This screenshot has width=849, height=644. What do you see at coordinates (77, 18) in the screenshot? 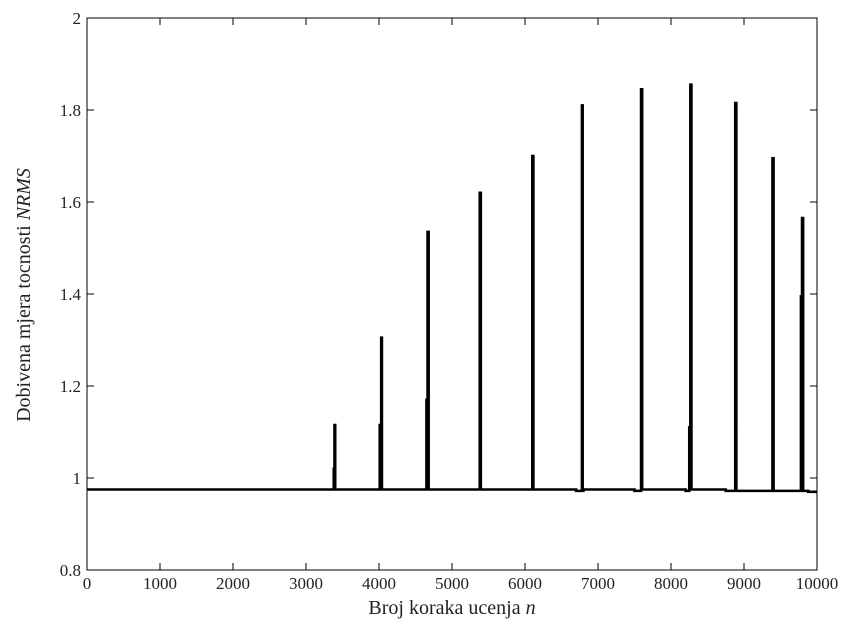
I see `y-tick-label: 2` at bounding box center [77, 18].